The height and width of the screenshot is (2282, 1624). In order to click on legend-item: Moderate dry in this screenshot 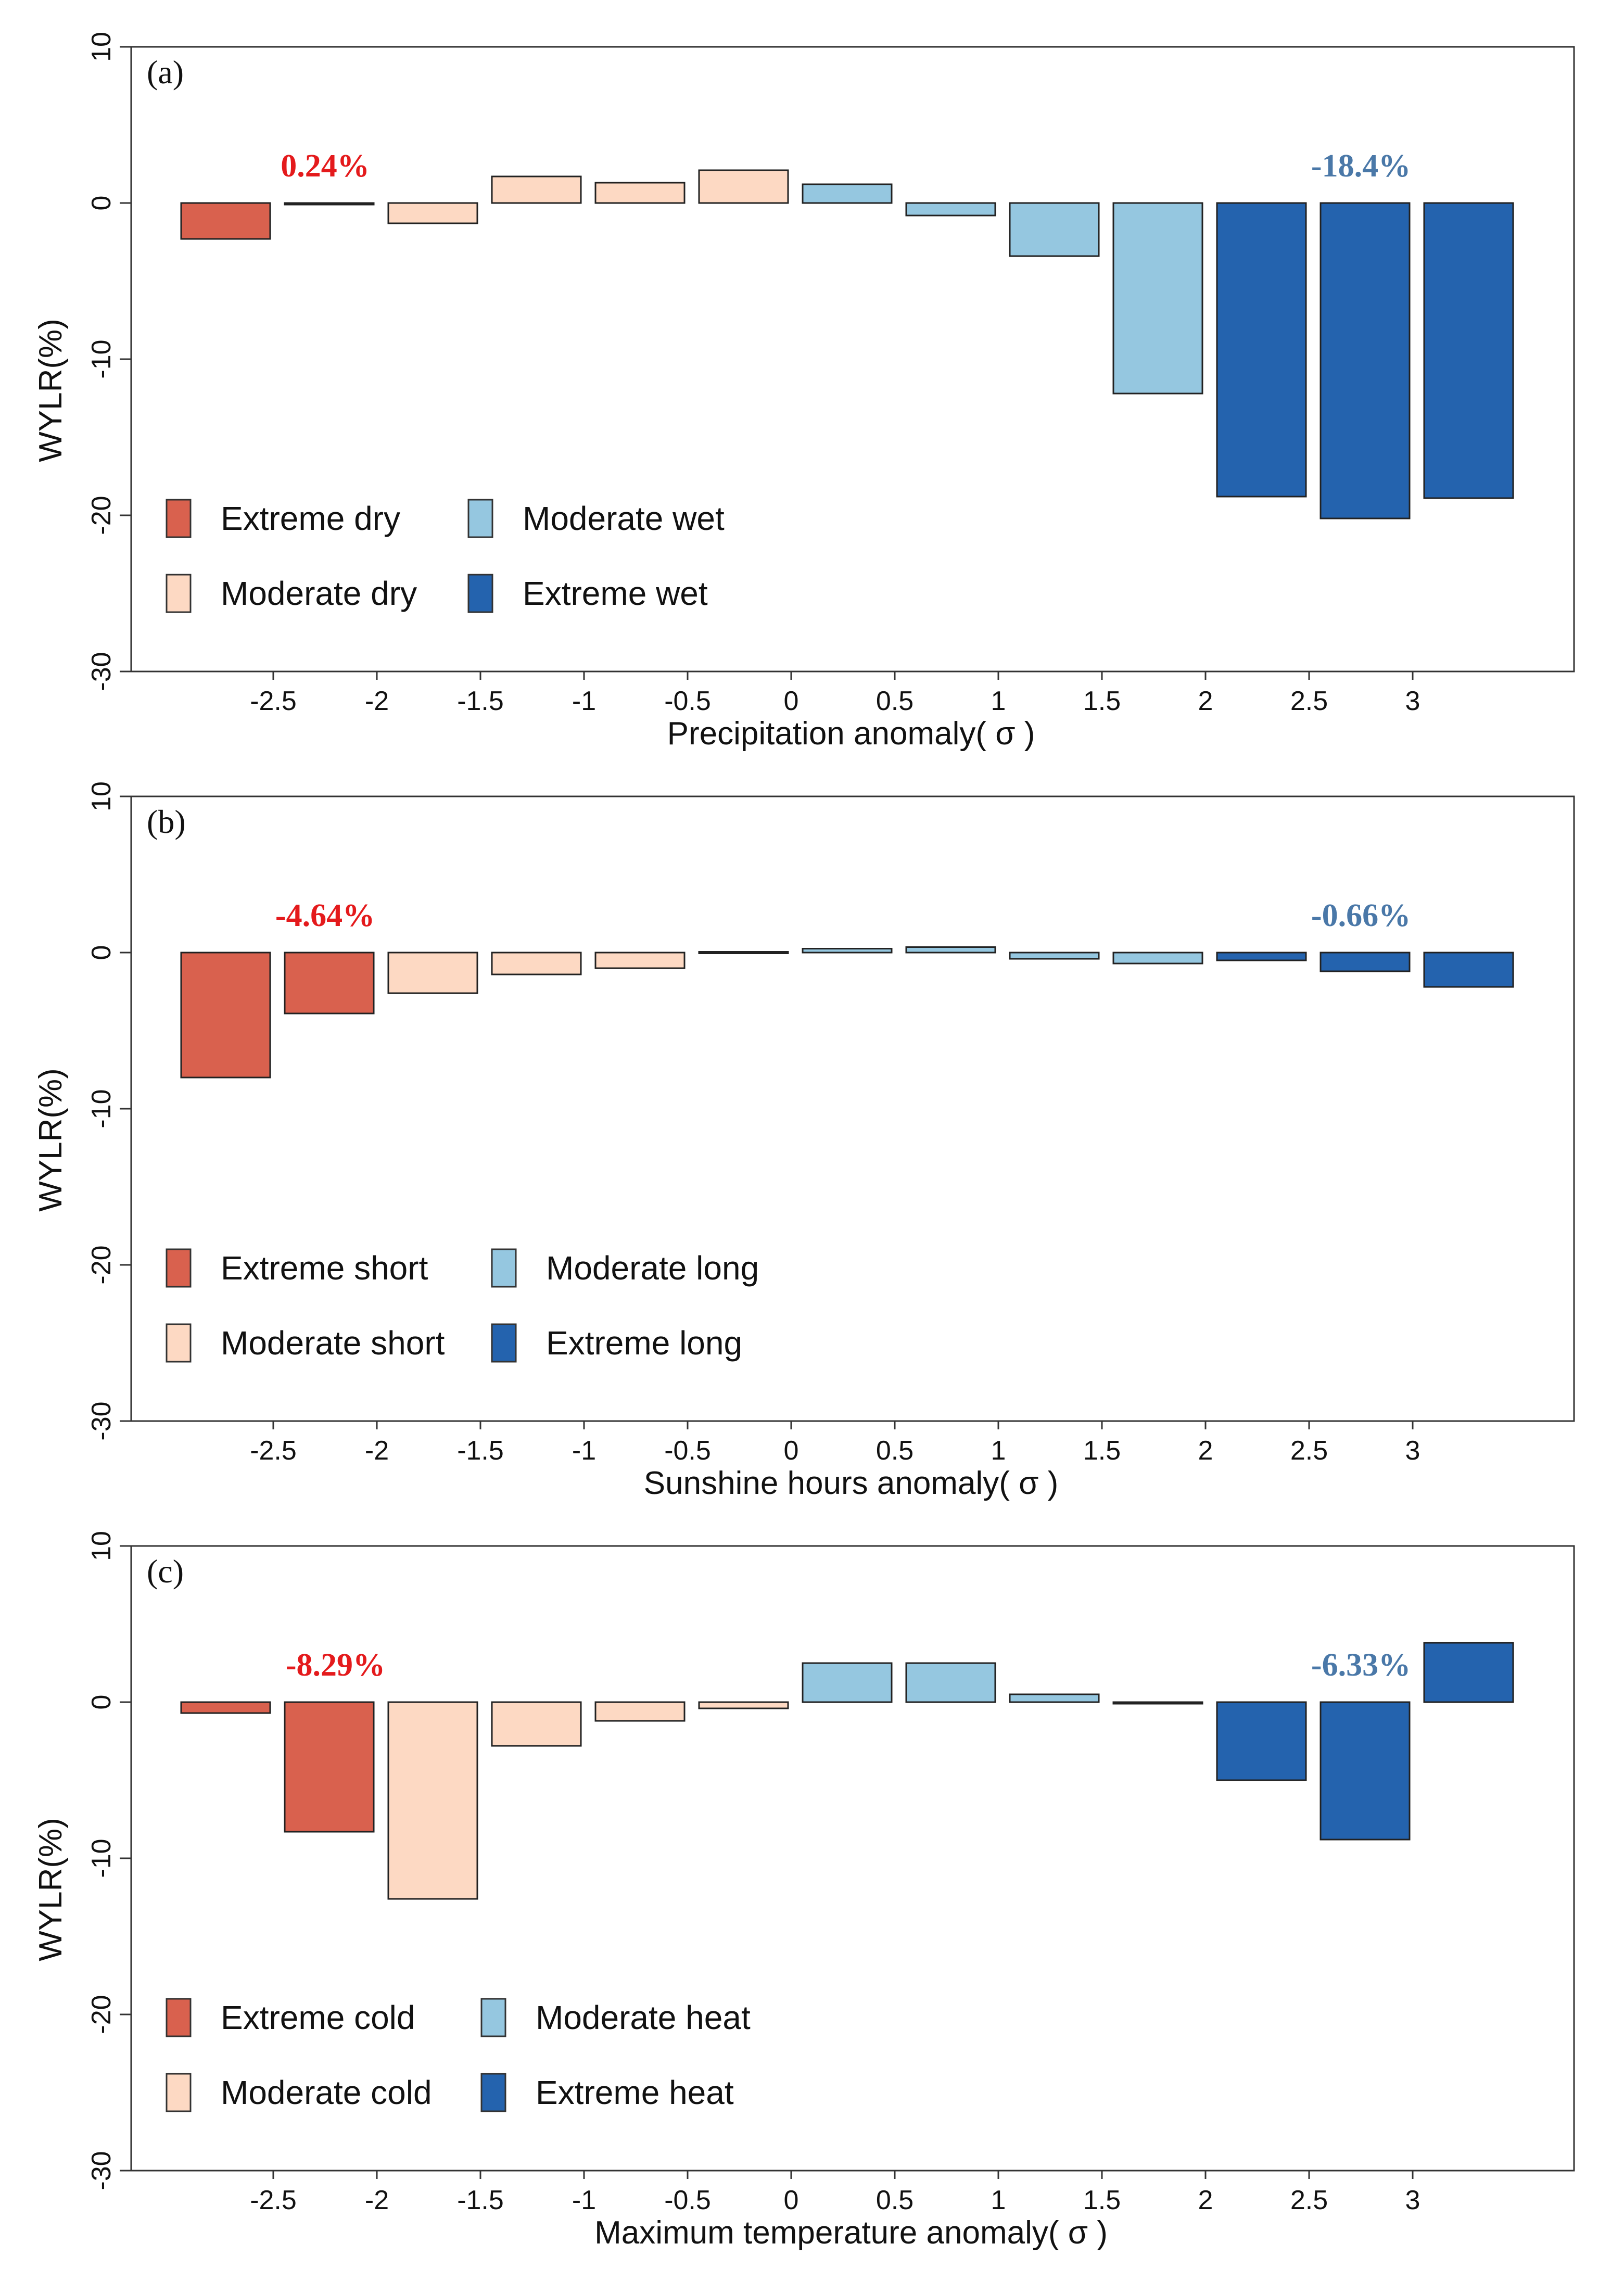, I will do `click(292, 594)`.